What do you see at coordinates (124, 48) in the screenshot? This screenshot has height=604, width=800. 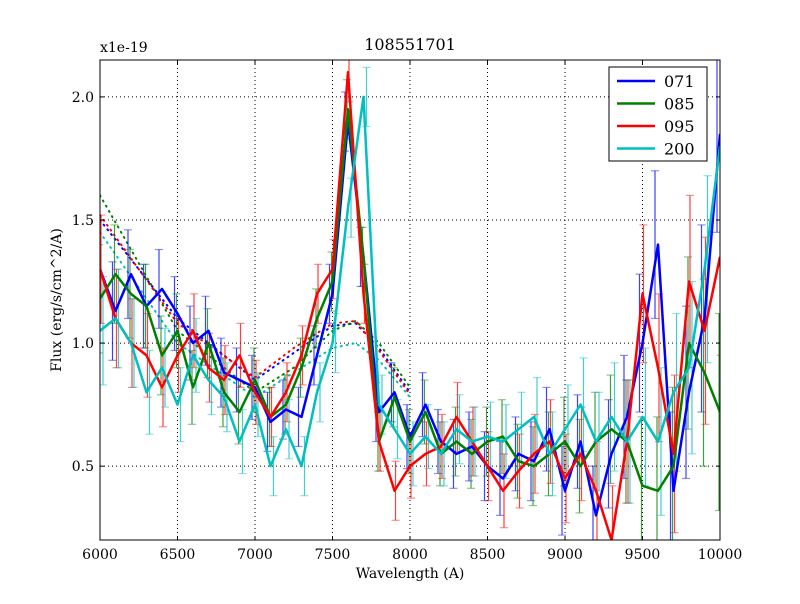 I see `y-offset-label: x1e-19` at bounding box center [124, 48].